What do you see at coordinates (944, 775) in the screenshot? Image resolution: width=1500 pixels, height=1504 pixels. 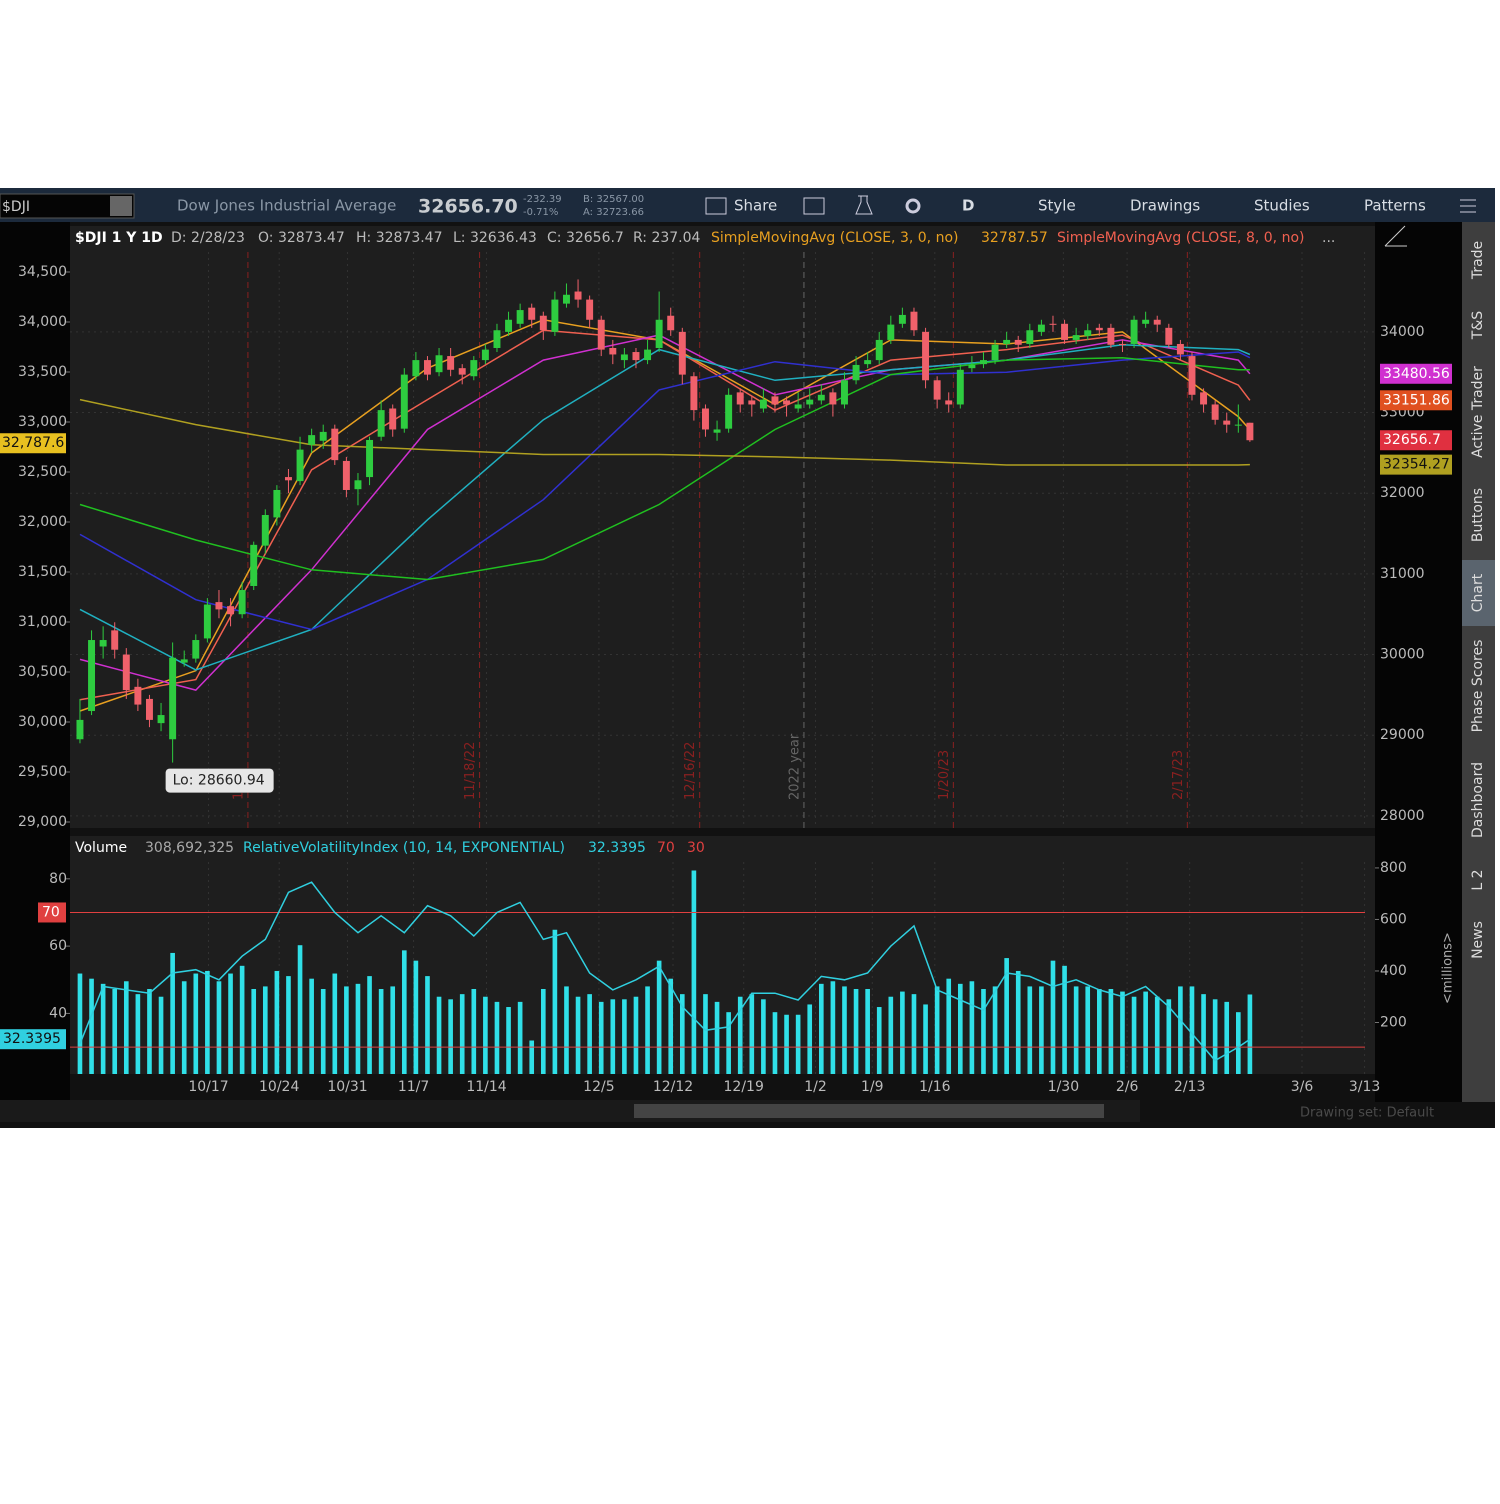 I see `event-label: 1/20/23` at bounding box center [944, 775].